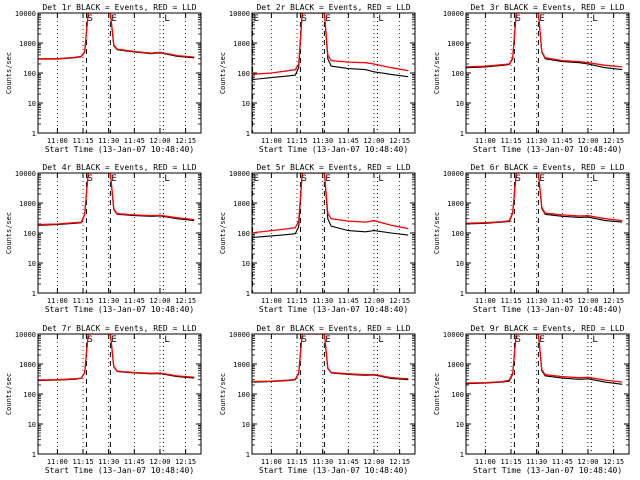 This screenshot has height=480, width=640. I want to click on x-tick-label: 11:15, so click(296, 141).